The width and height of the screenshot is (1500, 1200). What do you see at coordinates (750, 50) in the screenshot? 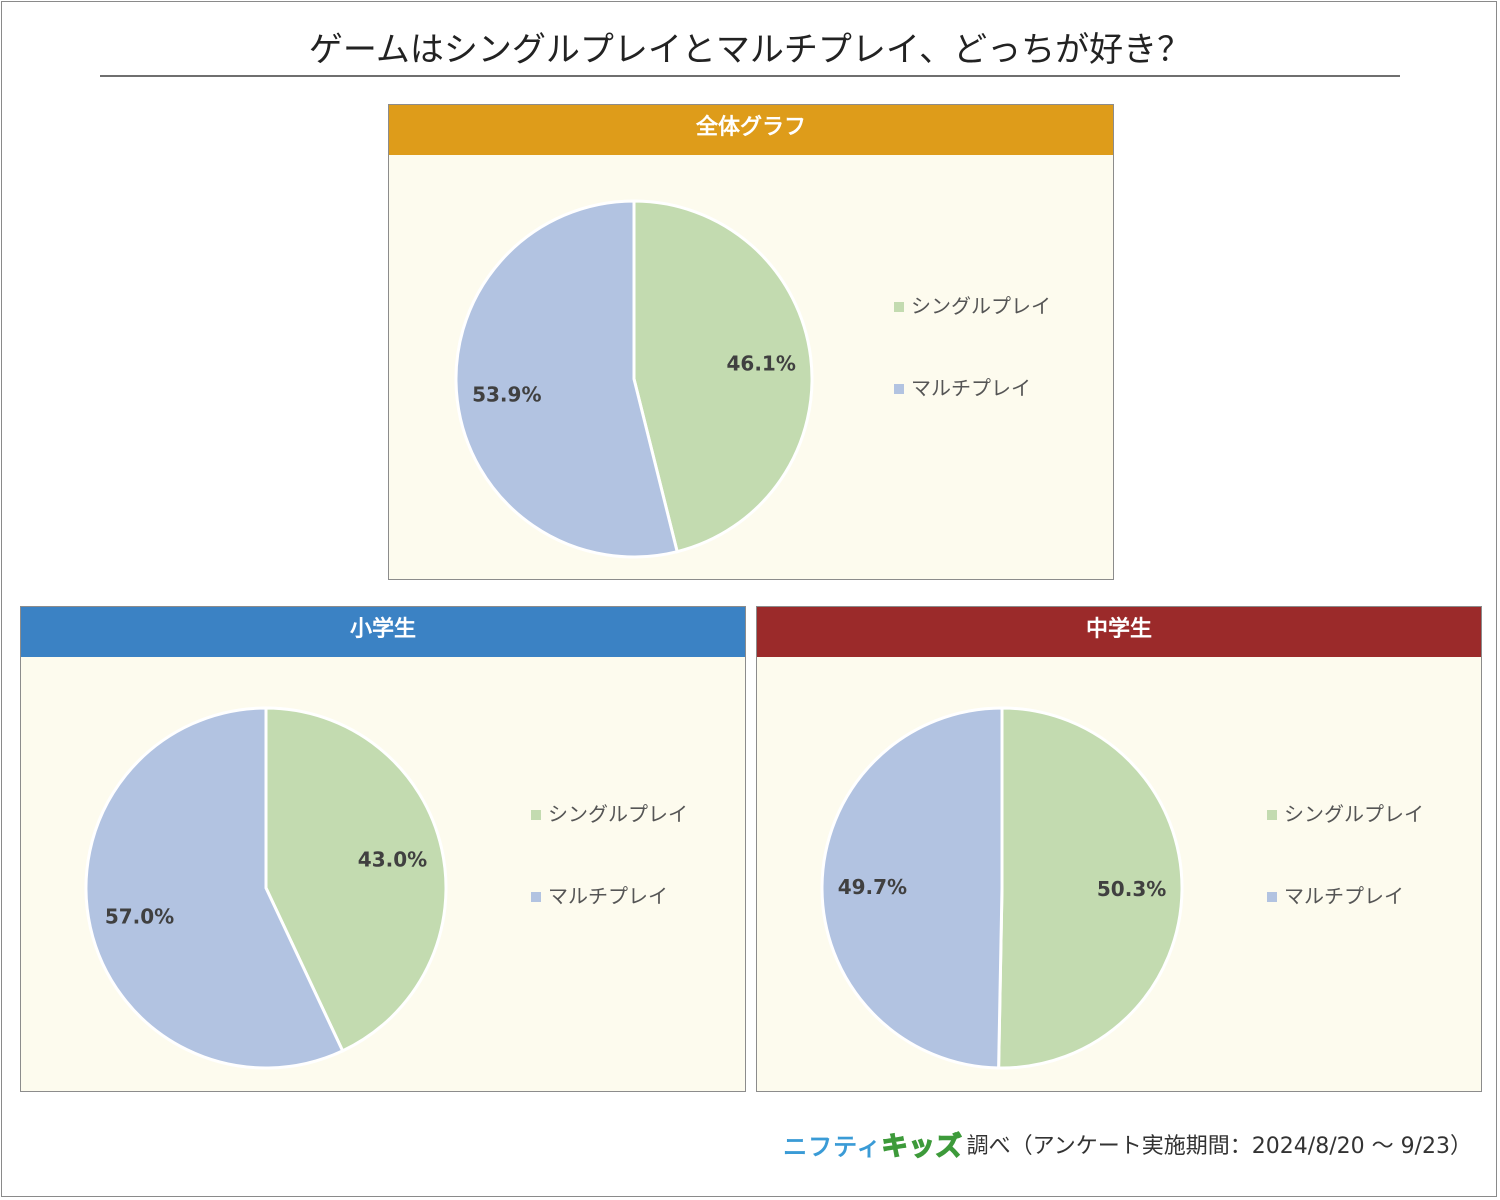
I see `page-title: ゲームはシングルプレイとマルチプレイ、どっちが好き？` at bounding box center [750, 50].